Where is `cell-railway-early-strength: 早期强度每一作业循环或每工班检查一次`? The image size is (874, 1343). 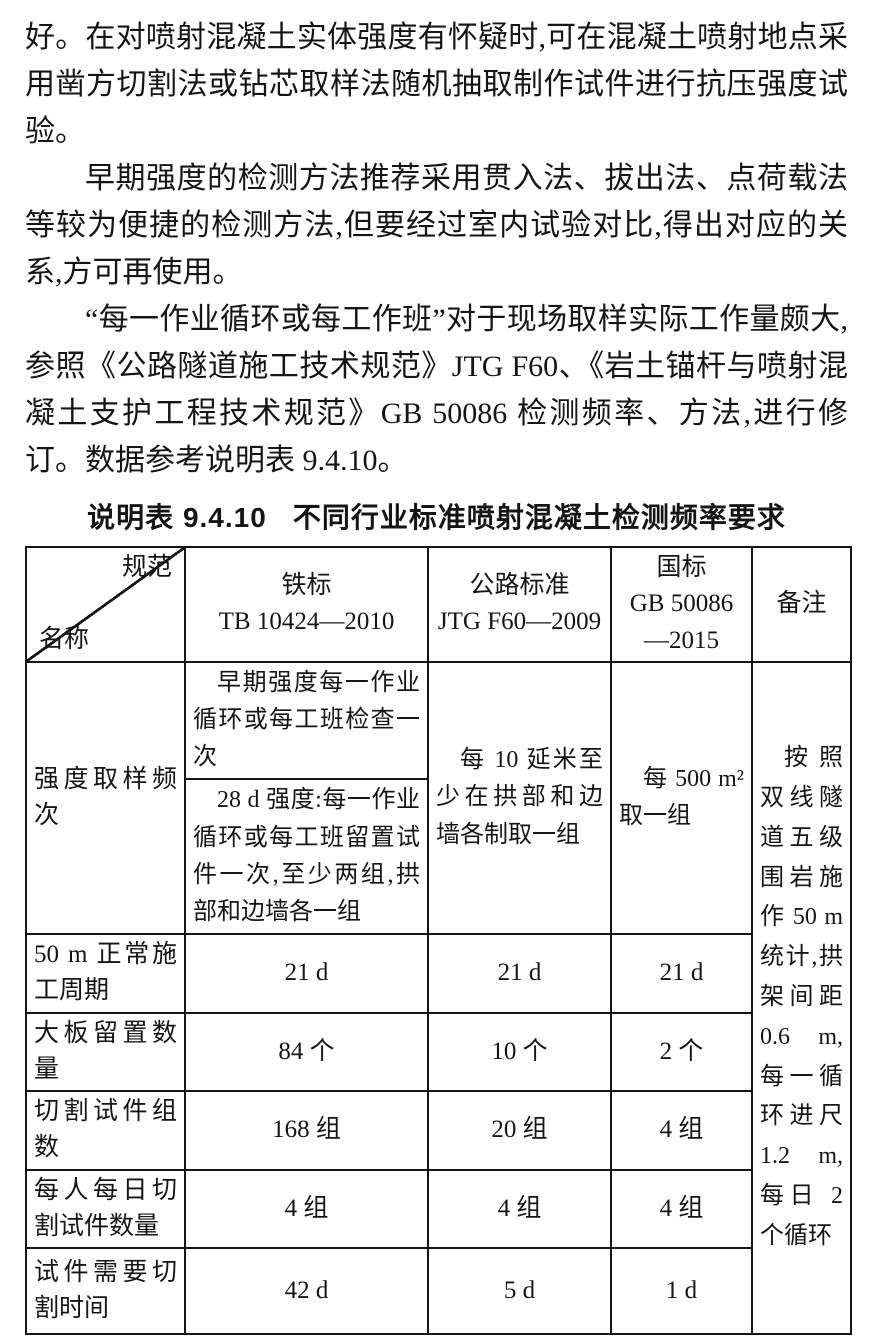 cell-railway-early-strength: 早期强度每一作业循环或每工班检查一次 is located at coordinates (306, 720).